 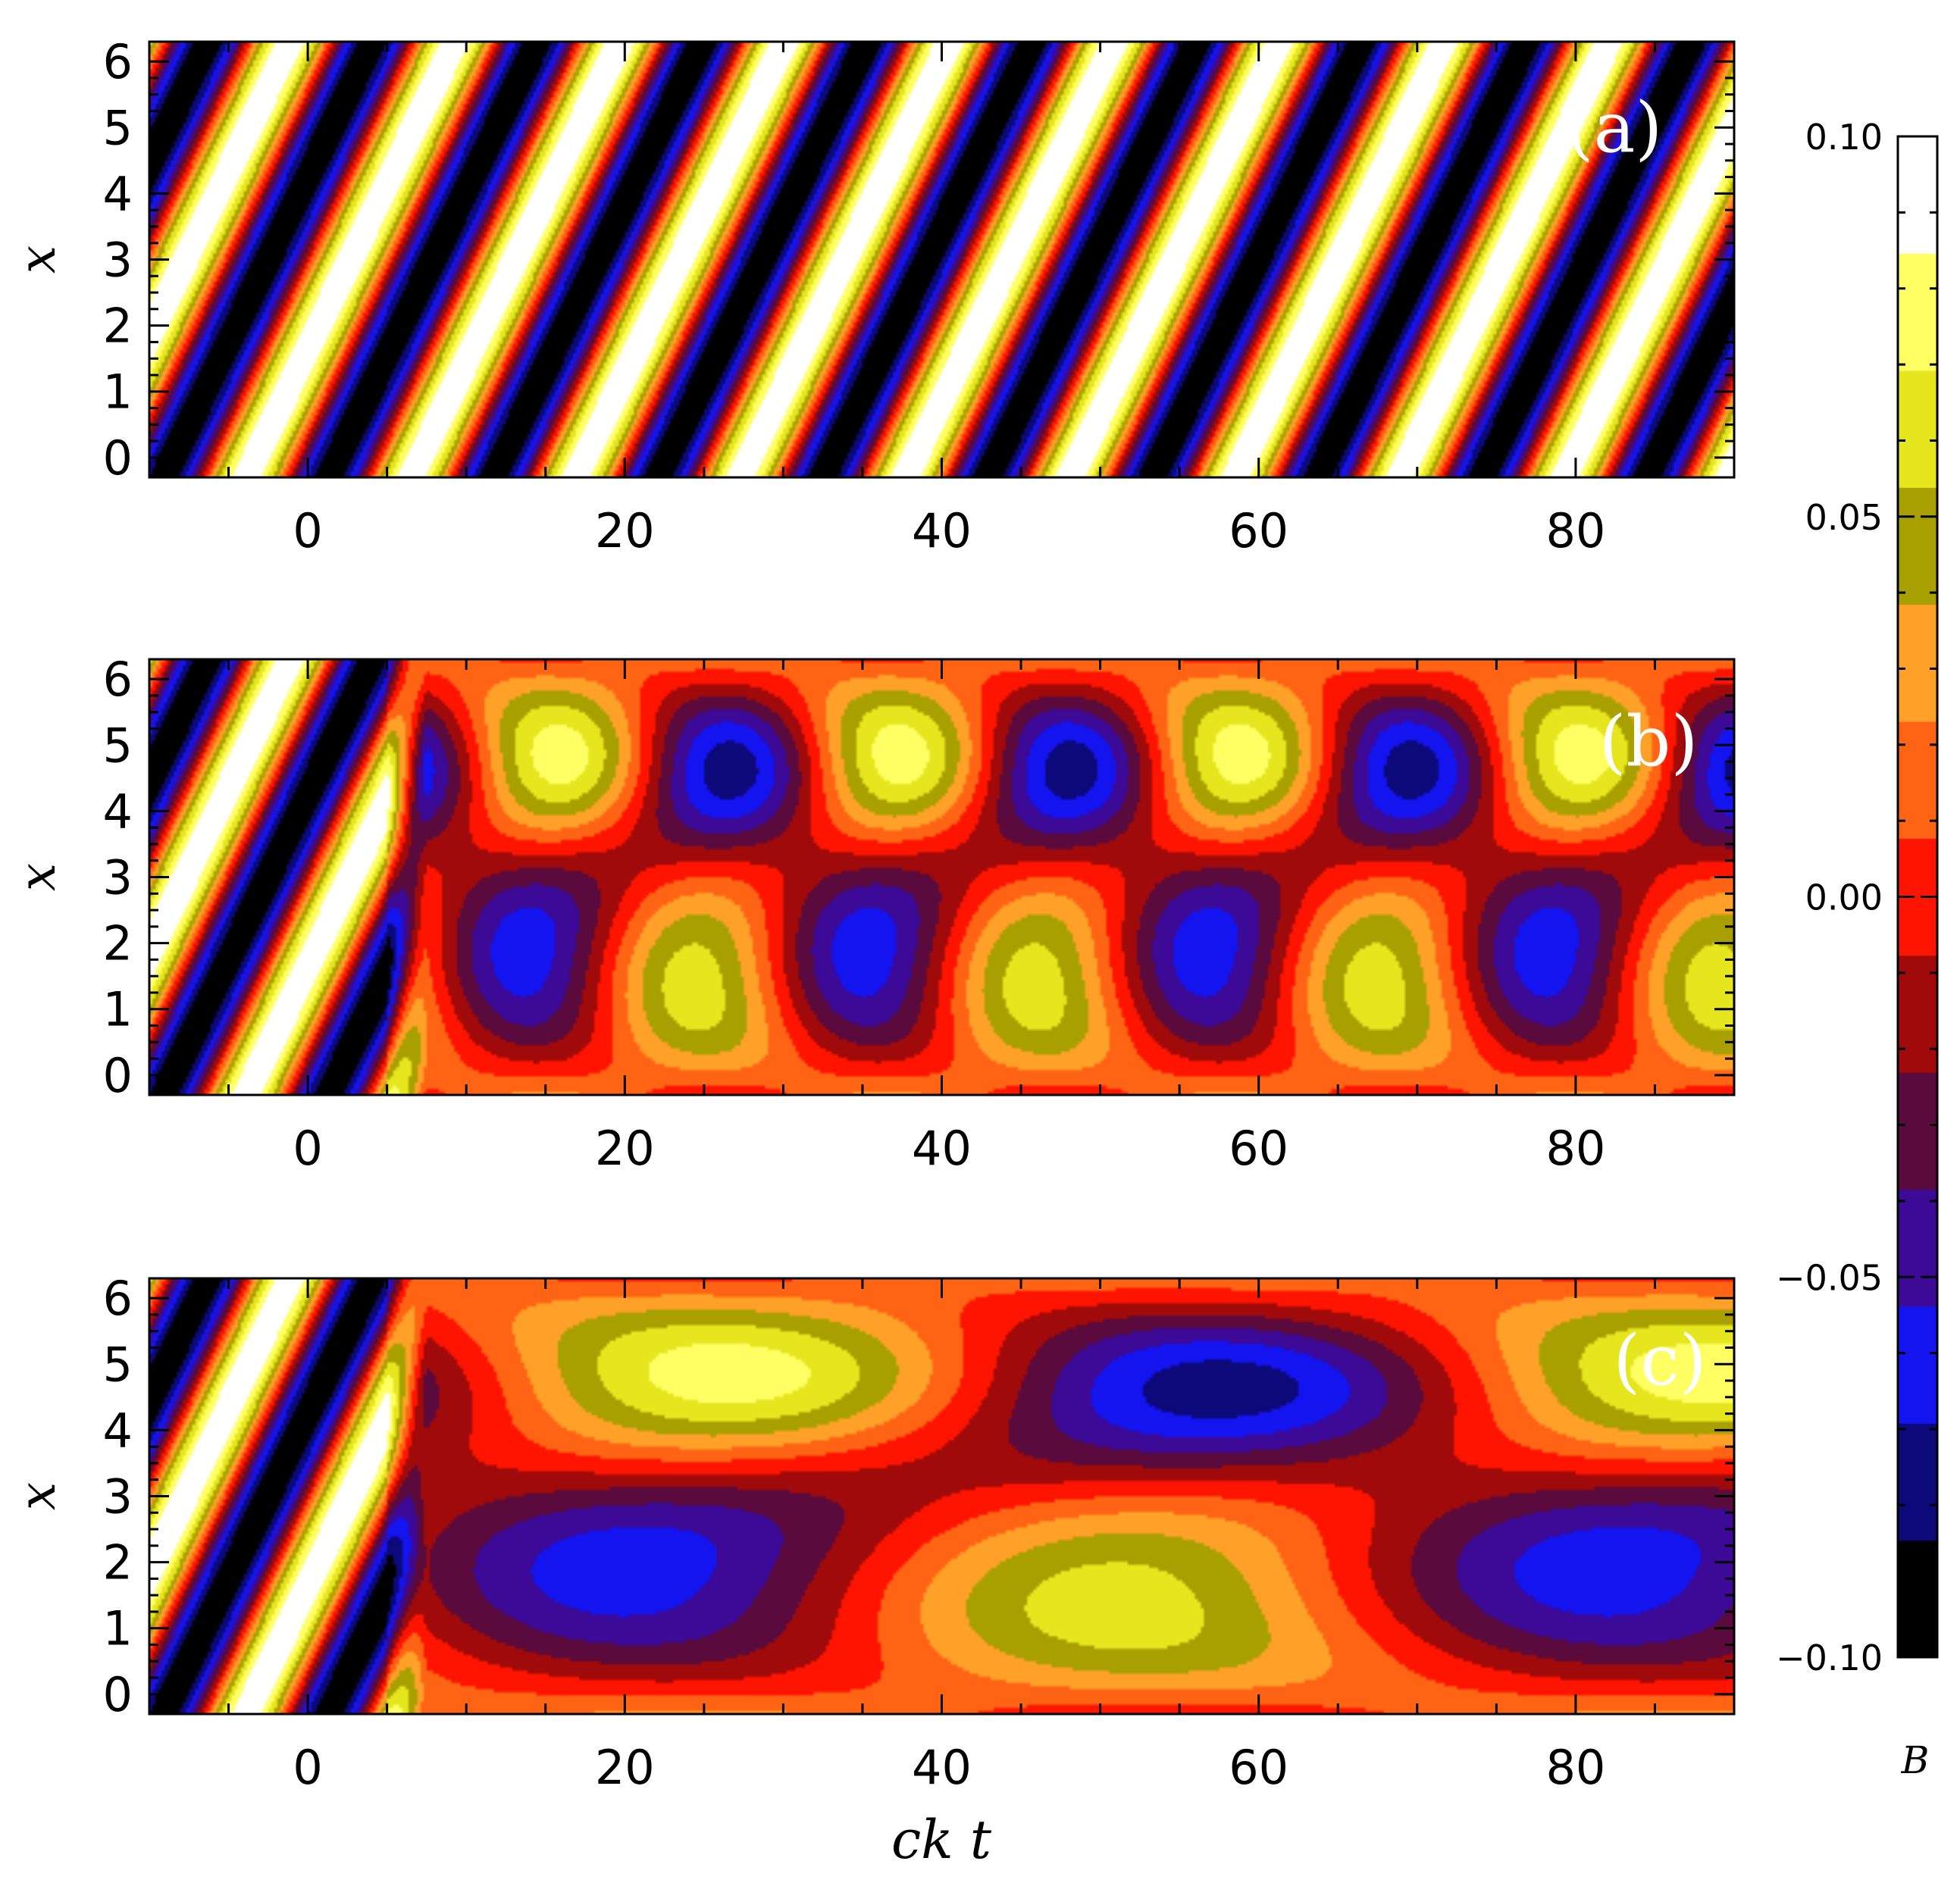 I want to click on colorbar-tick-label: 0.10, so click(x=1844, y=137).